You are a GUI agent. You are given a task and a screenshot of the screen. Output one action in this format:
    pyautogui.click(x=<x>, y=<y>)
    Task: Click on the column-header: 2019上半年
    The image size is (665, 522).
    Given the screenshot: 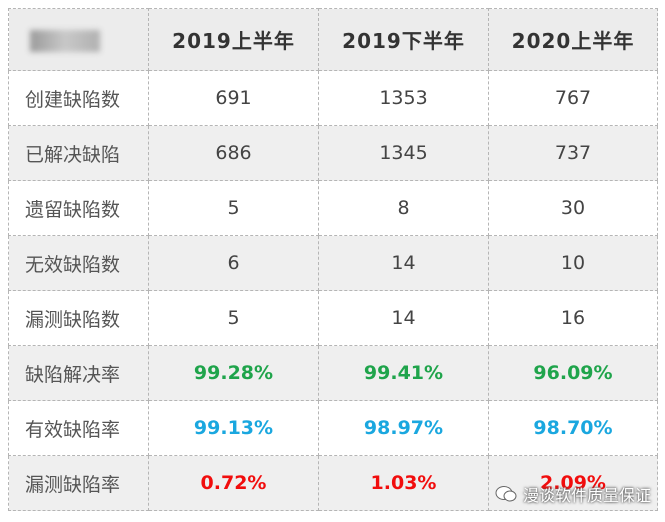 What is the action you would take?
    pyautogui.click(x=233, y=39)
    